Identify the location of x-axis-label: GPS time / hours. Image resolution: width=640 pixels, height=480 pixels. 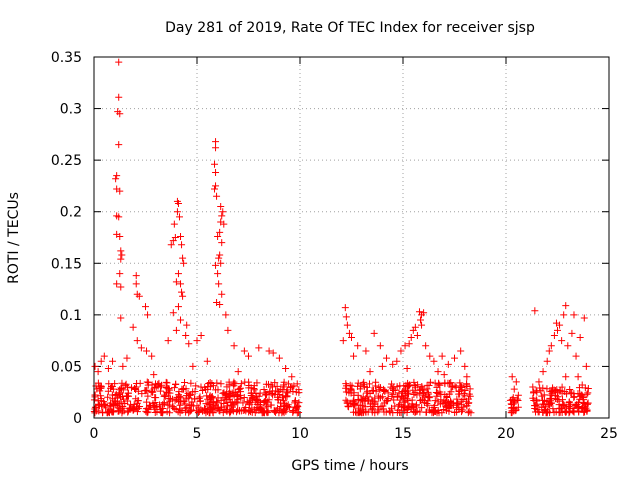
(349, 466).